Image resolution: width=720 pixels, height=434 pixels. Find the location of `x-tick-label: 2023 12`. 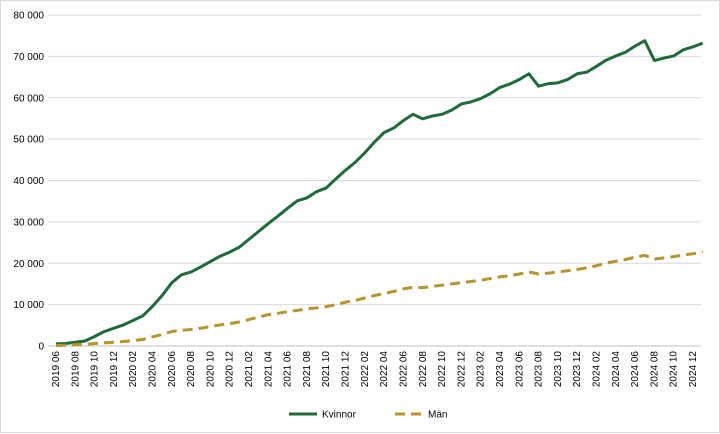

x-tick-label: 2023 12 is located at coordinates (577, 369).